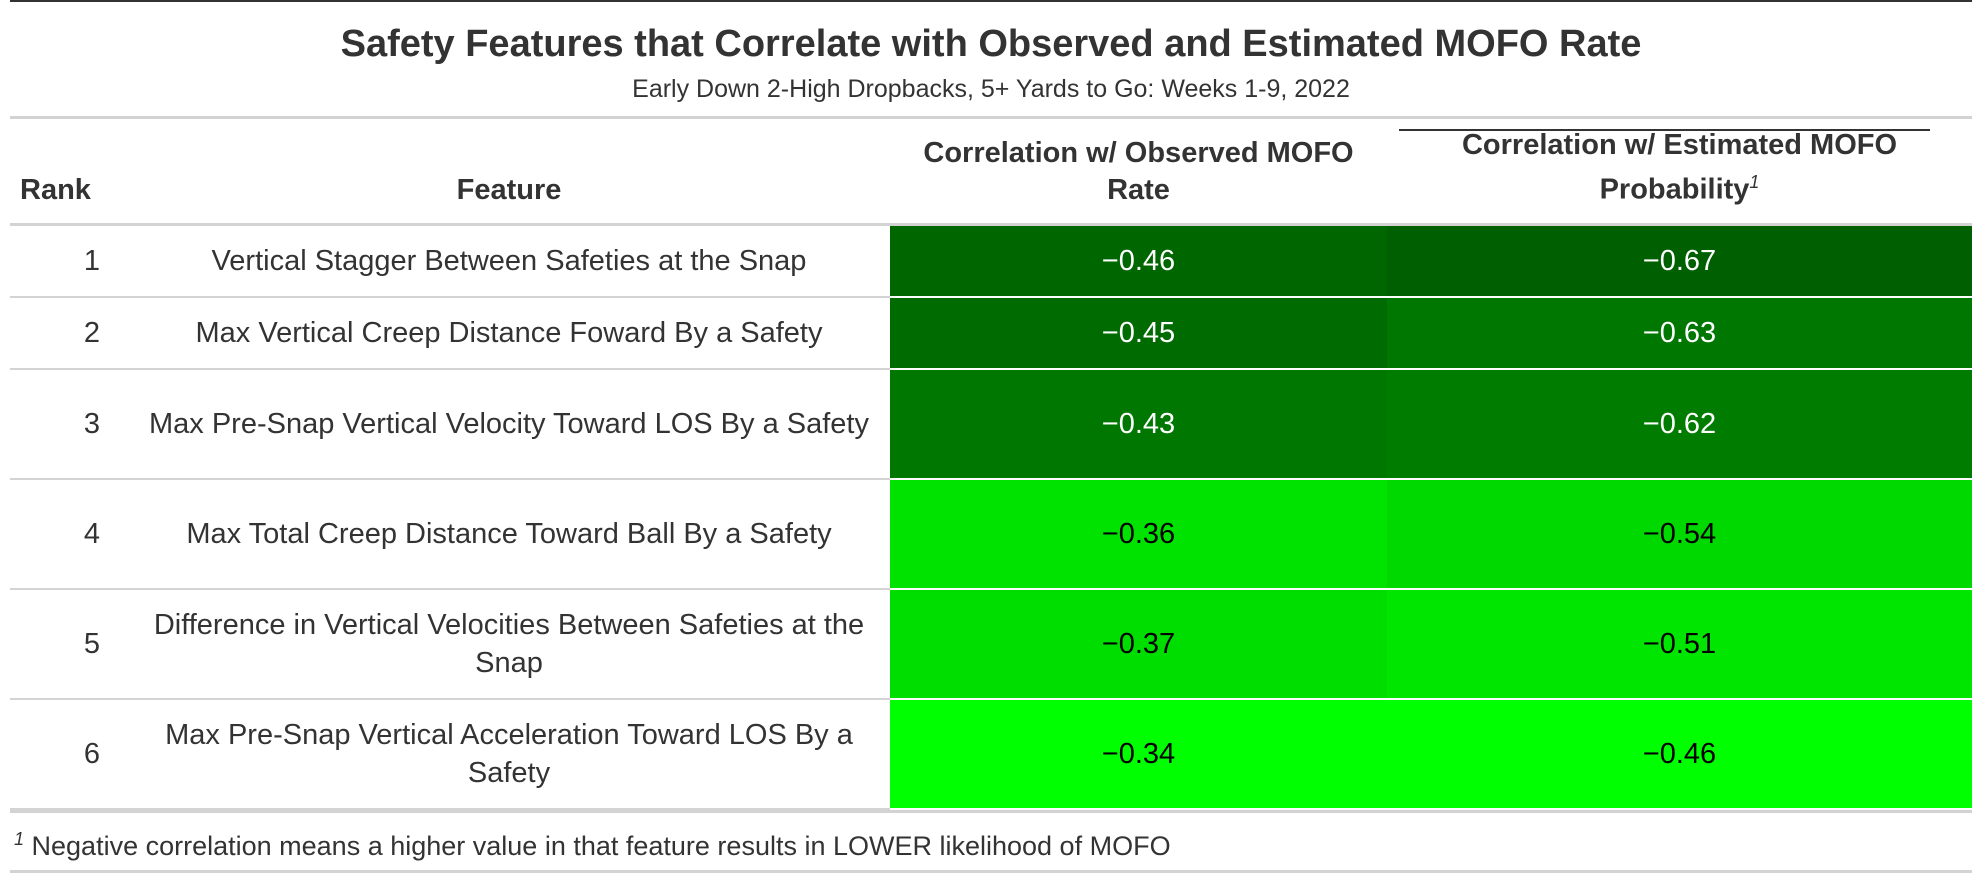  Describe the element at coordinates (1679, 644) in the screenshot. I see `estimated-correlation-cell: −0.51` at that location.